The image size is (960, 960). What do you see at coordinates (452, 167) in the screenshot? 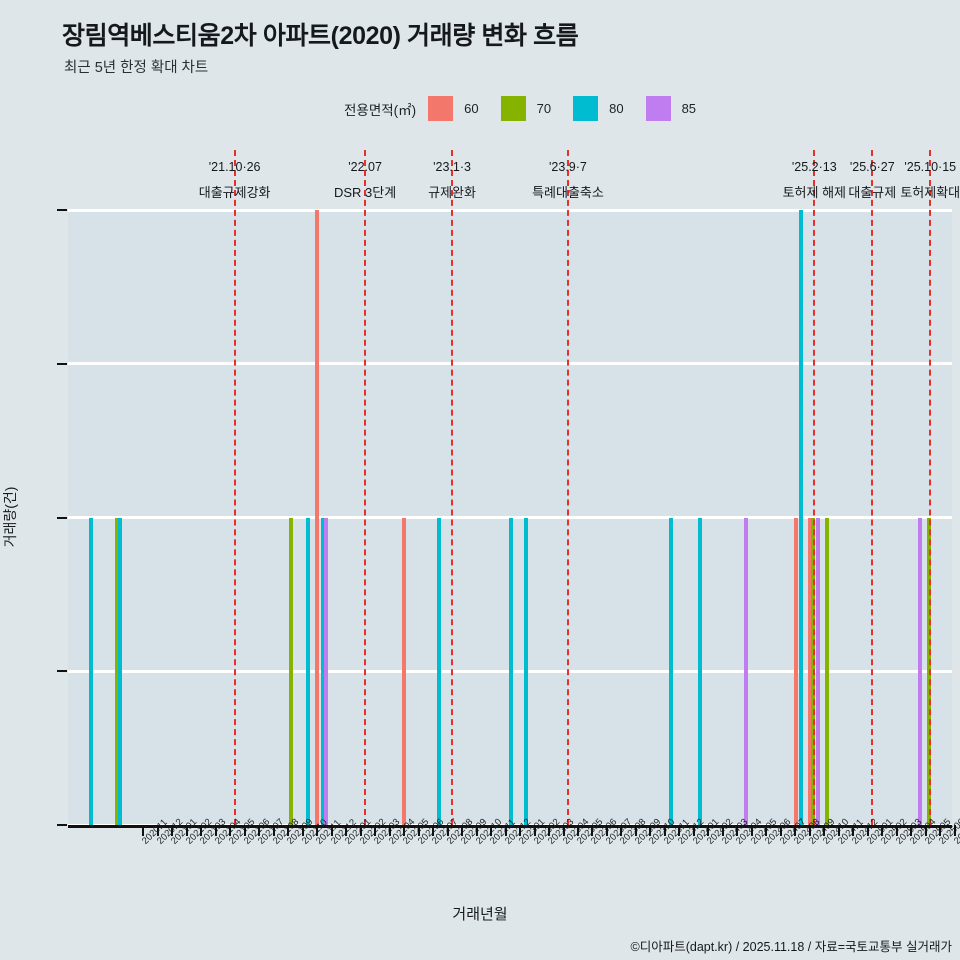
I see `event-date-202301: '23.1·3` at bounding box center [452, 167].